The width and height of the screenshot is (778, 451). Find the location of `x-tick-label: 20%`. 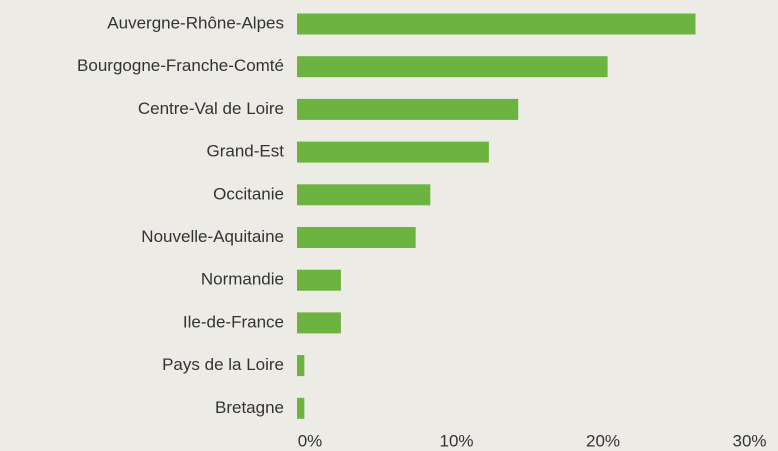

x-tick-label: 20% is located at coordinates (603, 440).